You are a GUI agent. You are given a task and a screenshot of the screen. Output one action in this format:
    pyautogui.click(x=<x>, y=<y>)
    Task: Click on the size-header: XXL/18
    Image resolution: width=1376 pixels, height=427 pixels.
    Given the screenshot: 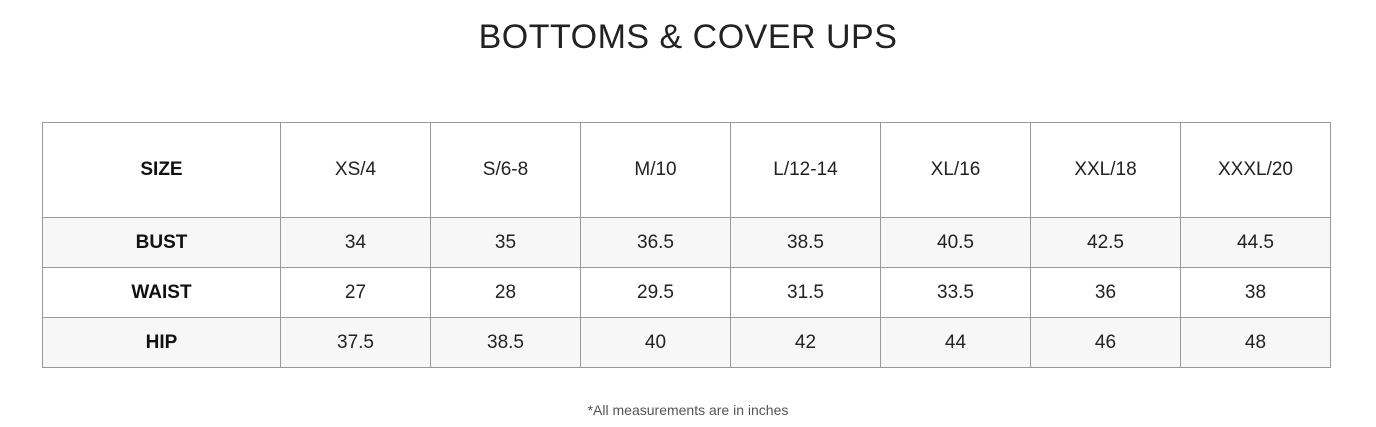 What is the action you would take?
    pyautogui.click(x=1105, y=170)
    